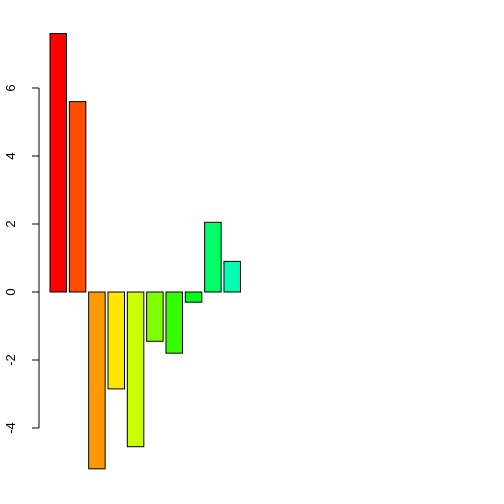  I want to click on y-tick-label: 4, so click(10, 155).